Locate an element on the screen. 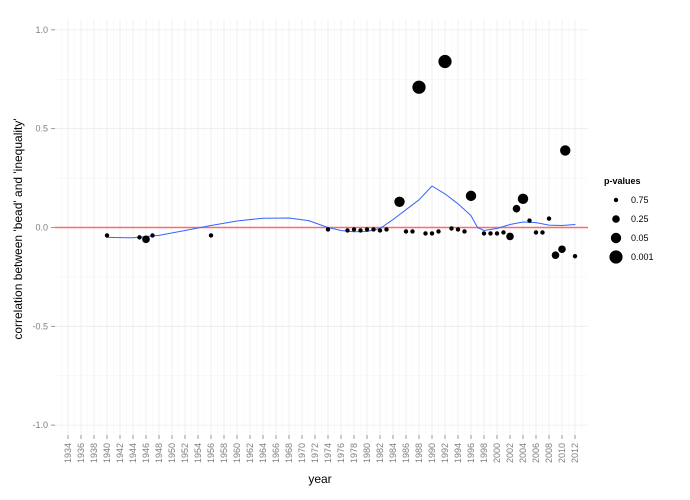 The width and height of the screenshot is (690, 500). x-tick-label: 1950 is located at coordinates (172, 453).